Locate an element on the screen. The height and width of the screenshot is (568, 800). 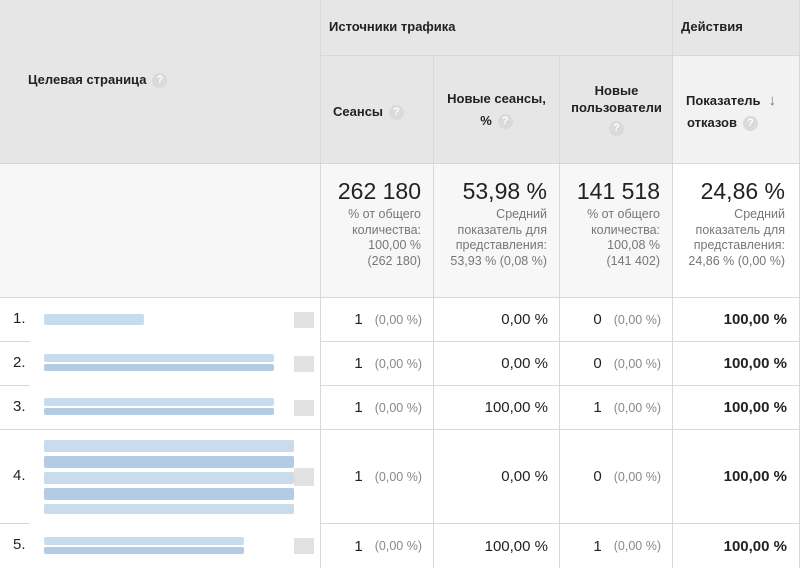
column-header-new-users: Новые пользователи ? is located at coordinates (616, 109).